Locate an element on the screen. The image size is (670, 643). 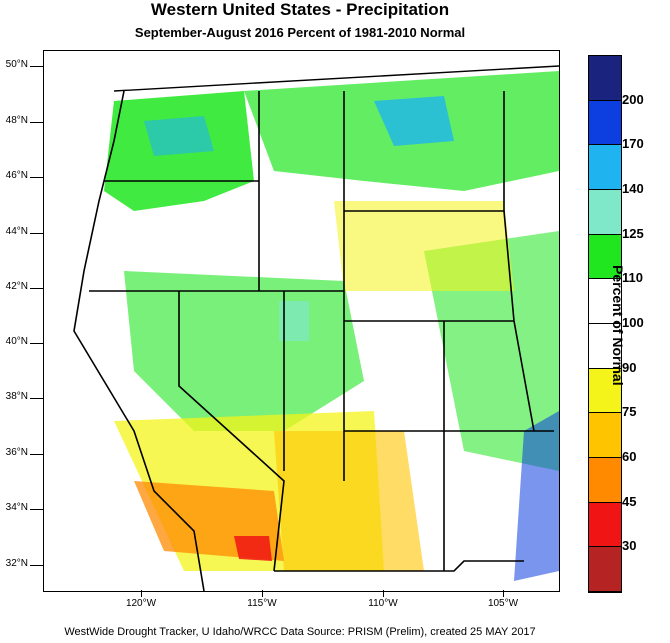
eastern-plains-wettest is located at coordinates (536, 496).